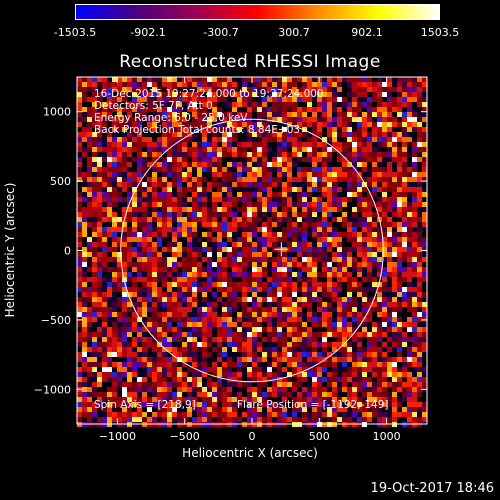 This screenshot has width=500, height=500. Describe the element at coordinates (52, 389) in the screenshot. I see `y-tick-label: −1000` at that location.